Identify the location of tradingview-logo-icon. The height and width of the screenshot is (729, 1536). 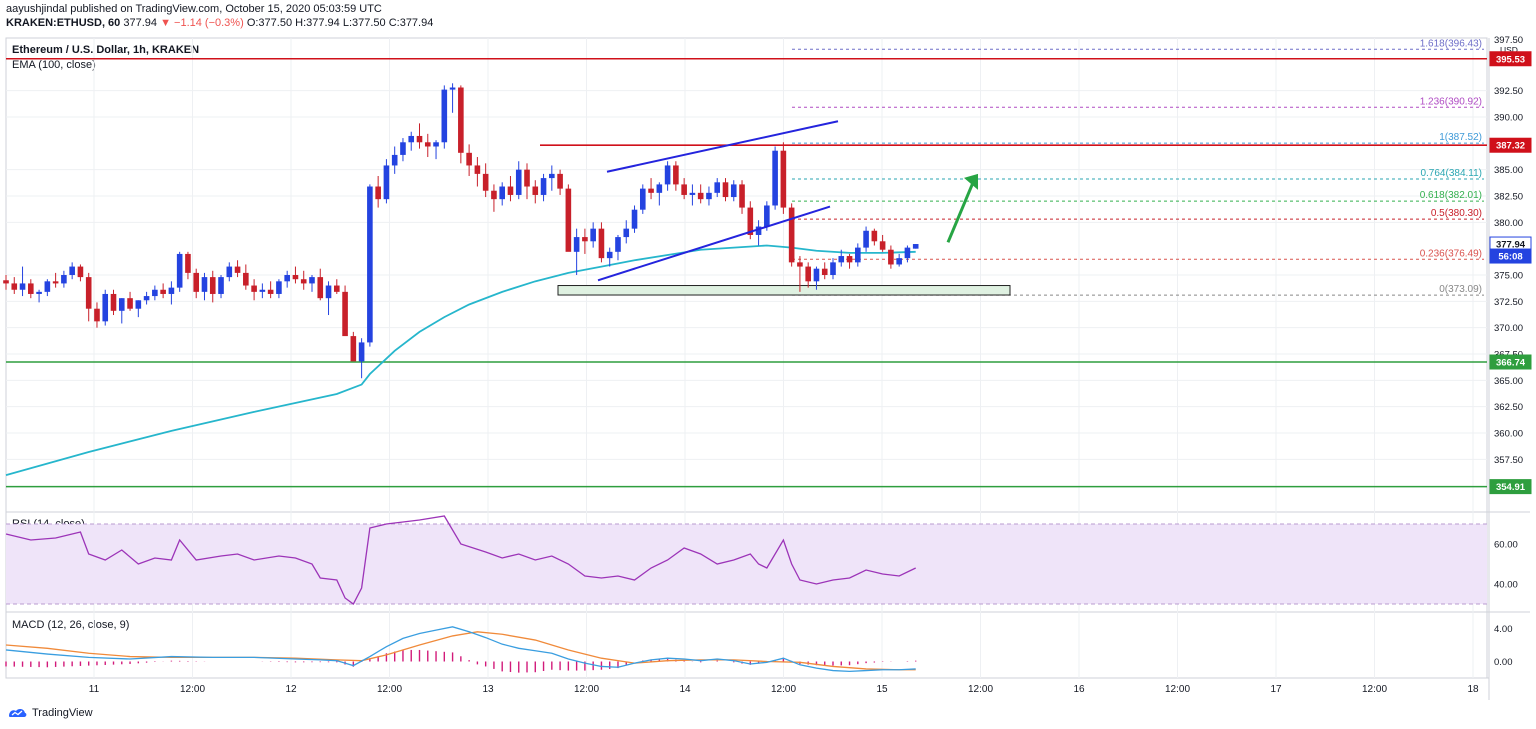
(18, 712).